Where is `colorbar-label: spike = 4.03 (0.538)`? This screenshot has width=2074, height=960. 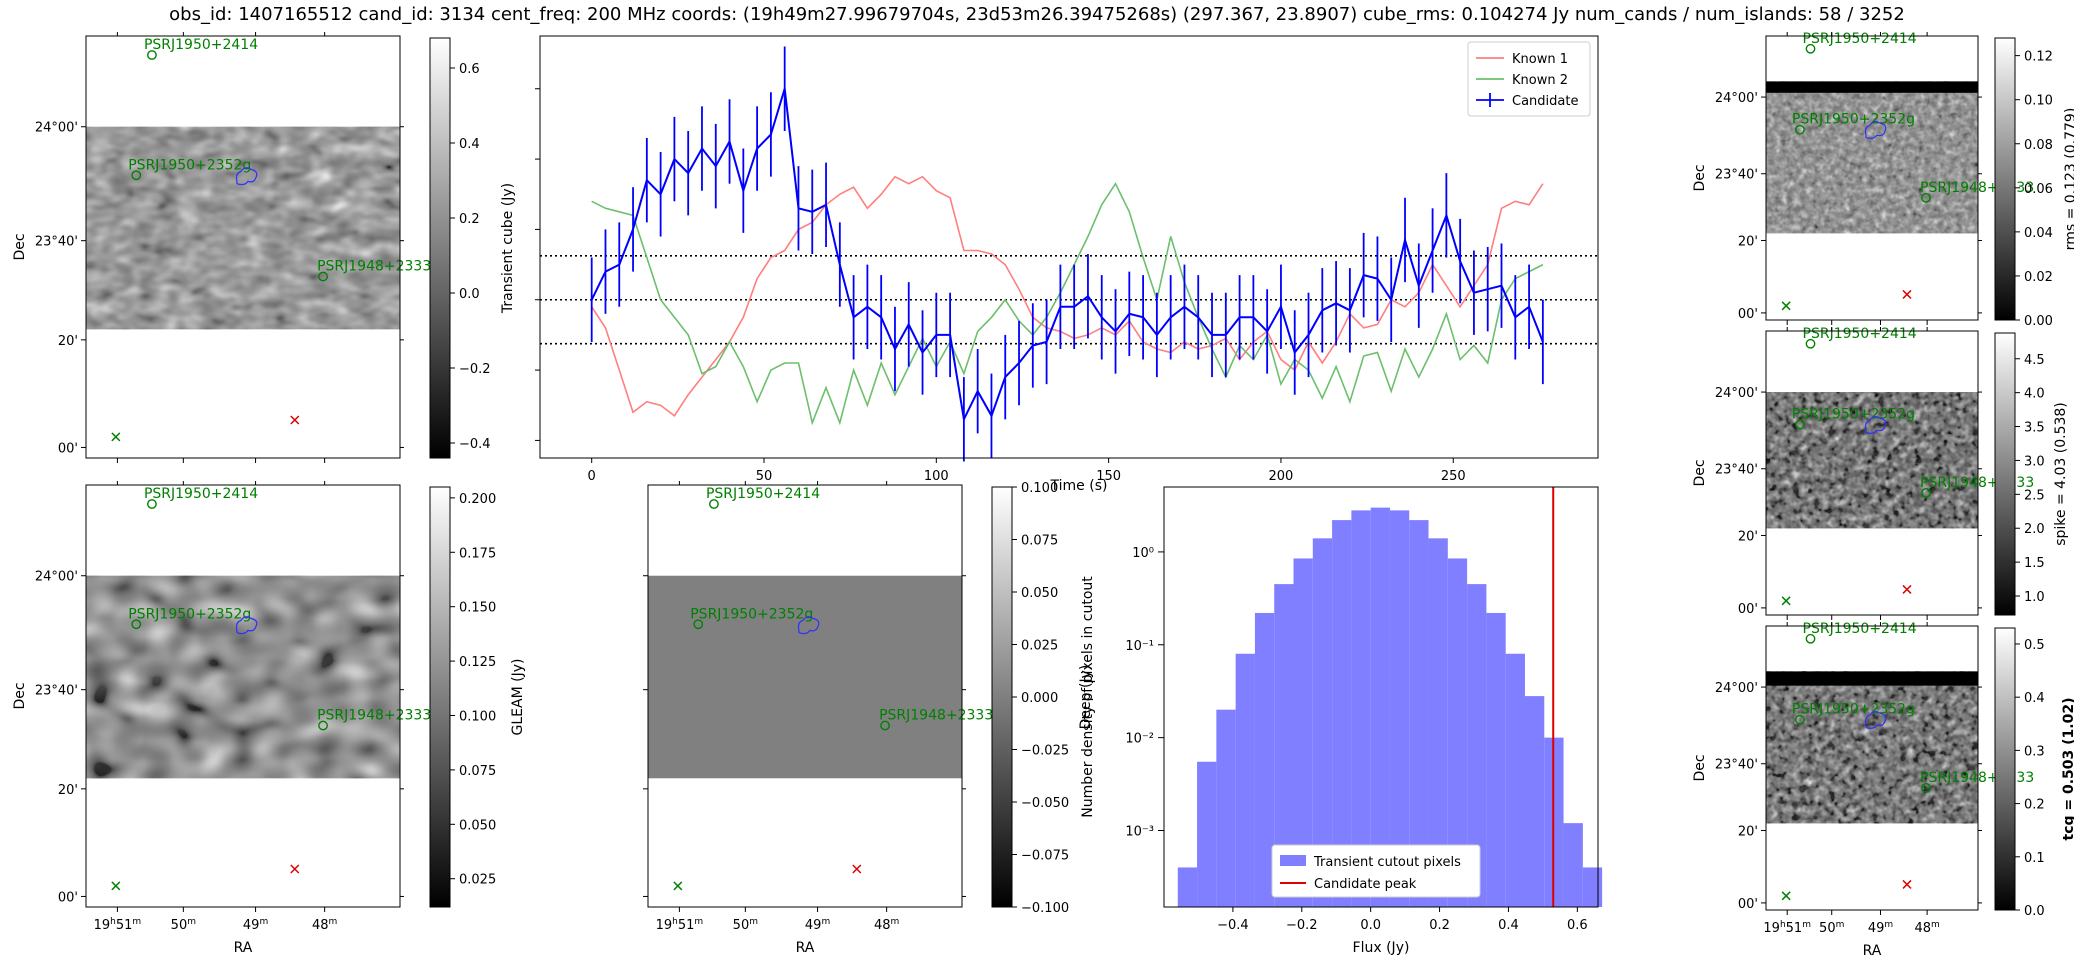
colorbar-label: spike = 4.03 (0.538) is located at coordinates (2061, 474).